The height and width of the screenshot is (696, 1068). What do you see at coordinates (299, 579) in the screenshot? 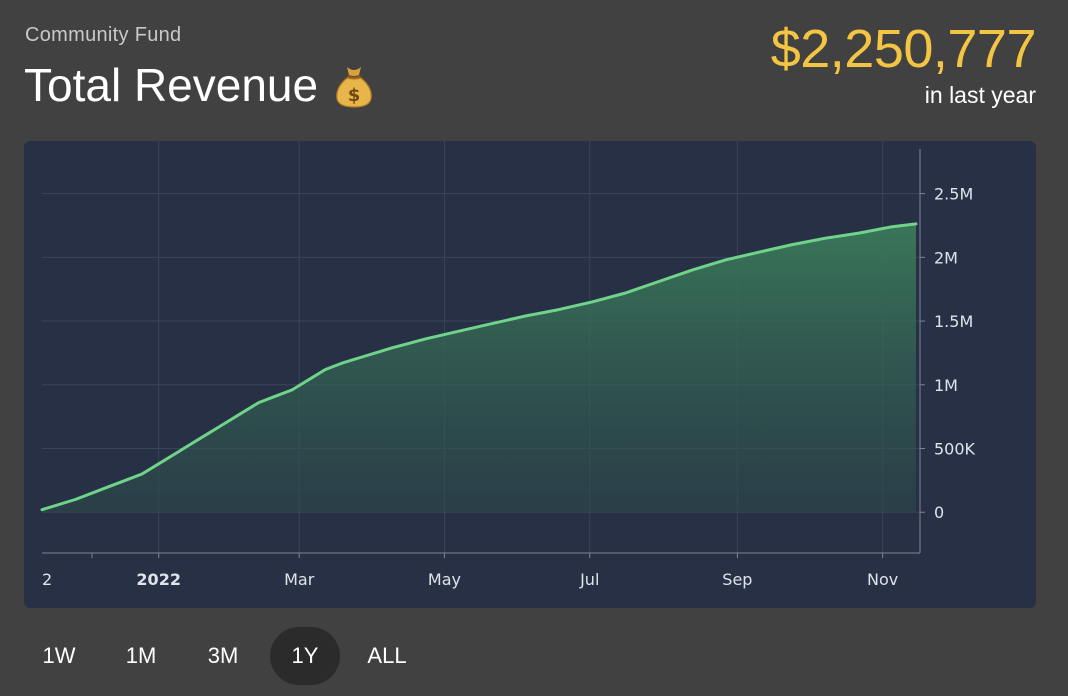
I see `x-tick-label: Mar` at bounding box center [299, 579].